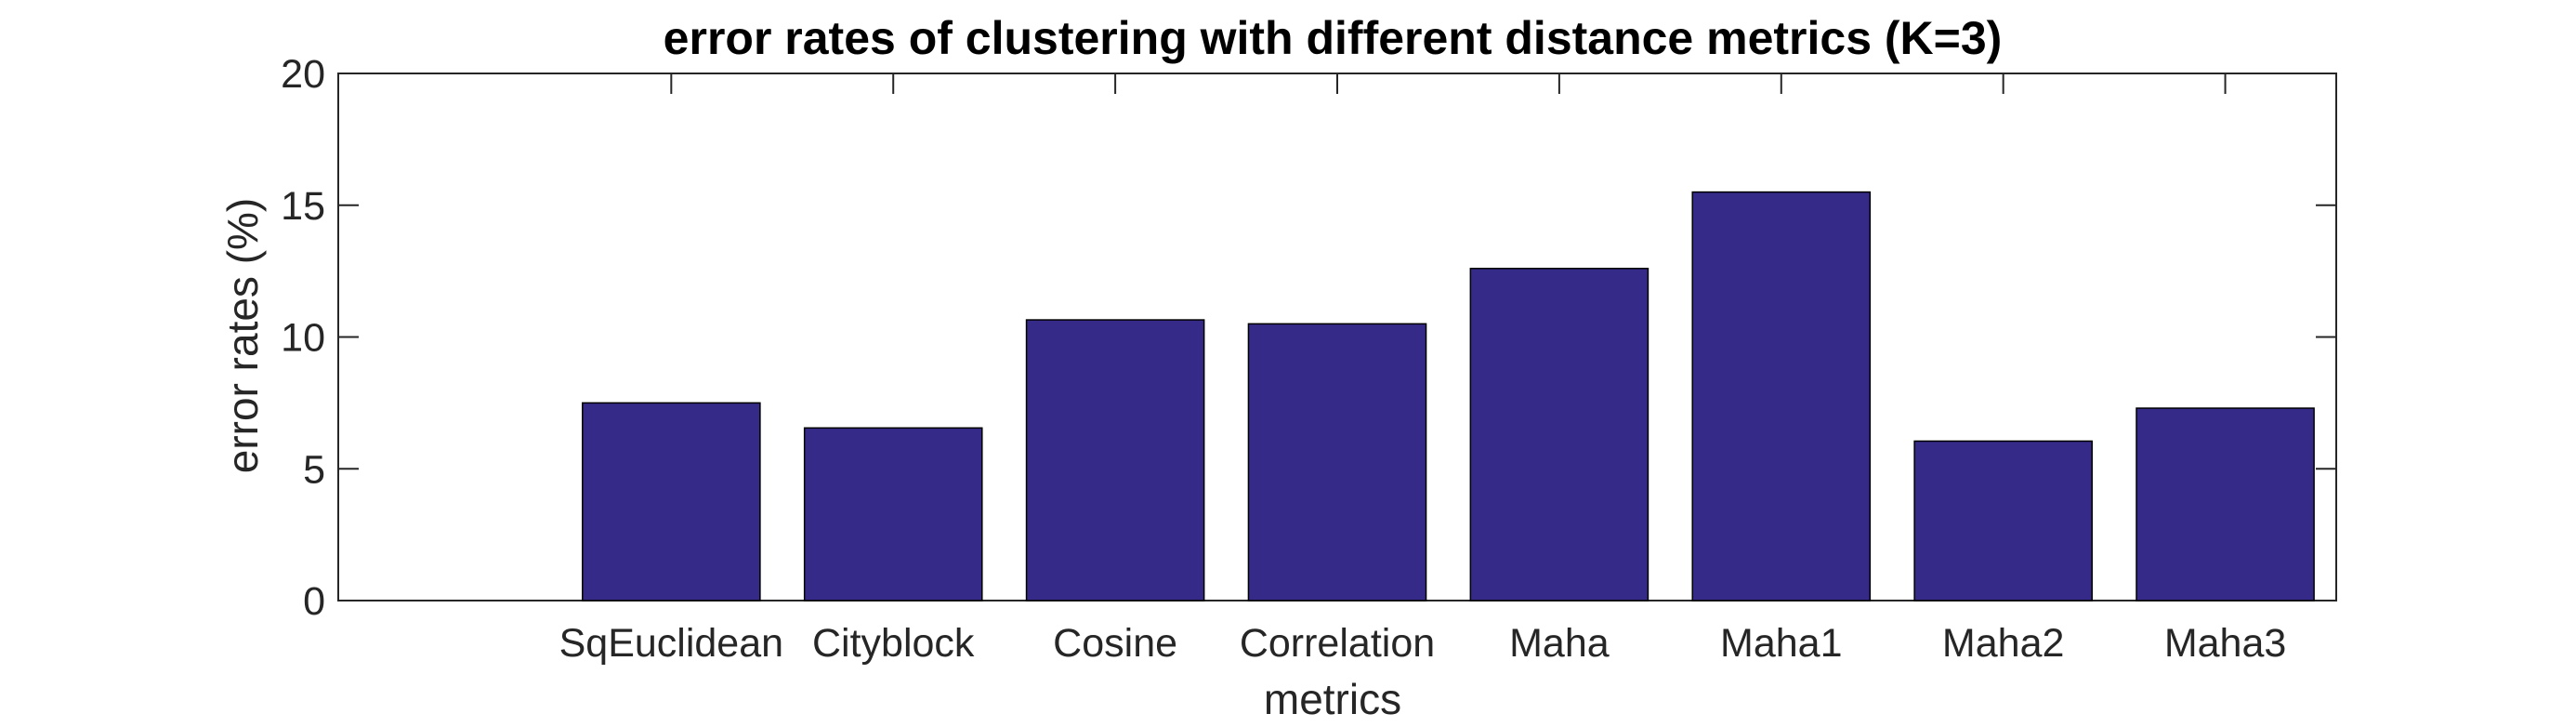  I want to click on y-tick-label: 20, so click(303, 74).